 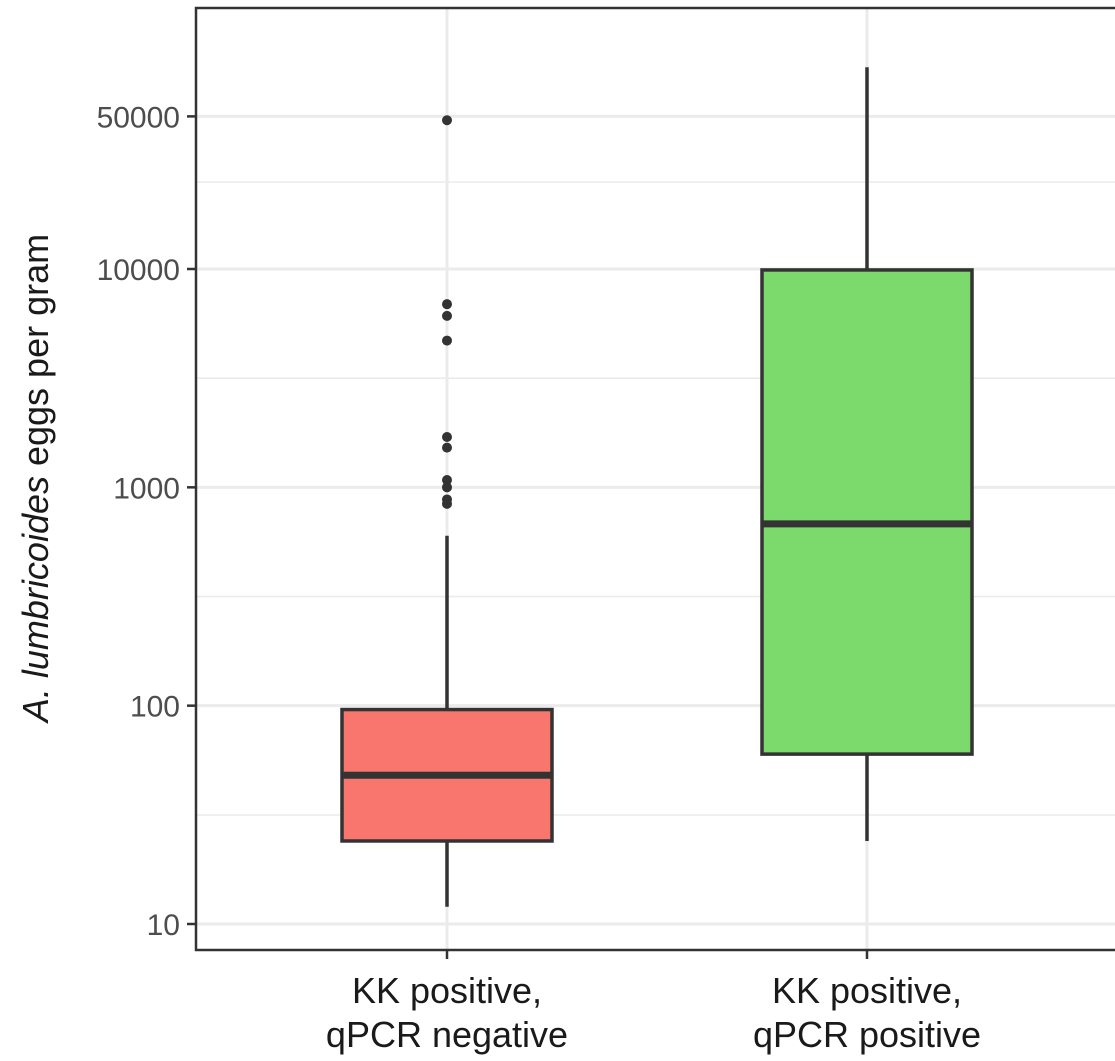 I want to click on y-tick-label: 10000, so click(x=138, y=270).